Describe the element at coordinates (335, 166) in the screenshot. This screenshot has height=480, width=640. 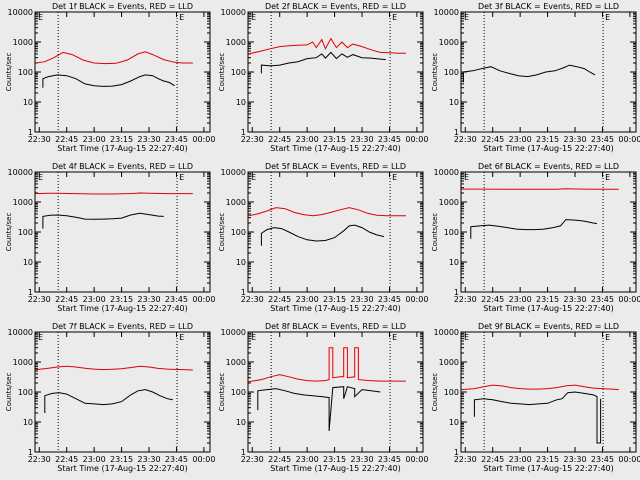
I see `panel-title: Det 5f BLACK = Events, RED = LLD` at that location.